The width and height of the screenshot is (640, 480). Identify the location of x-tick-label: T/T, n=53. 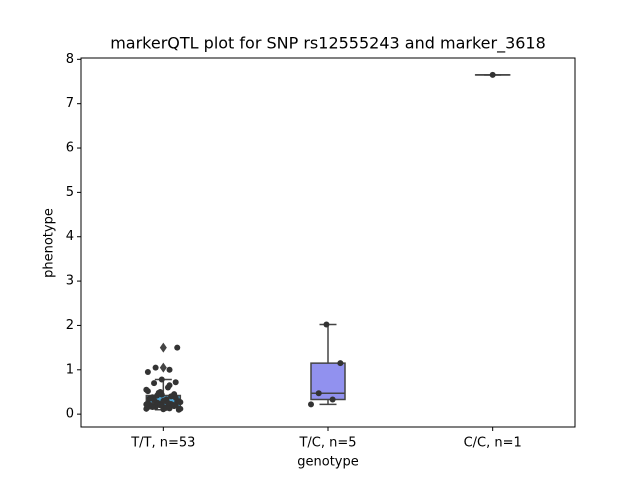
(162, 443).